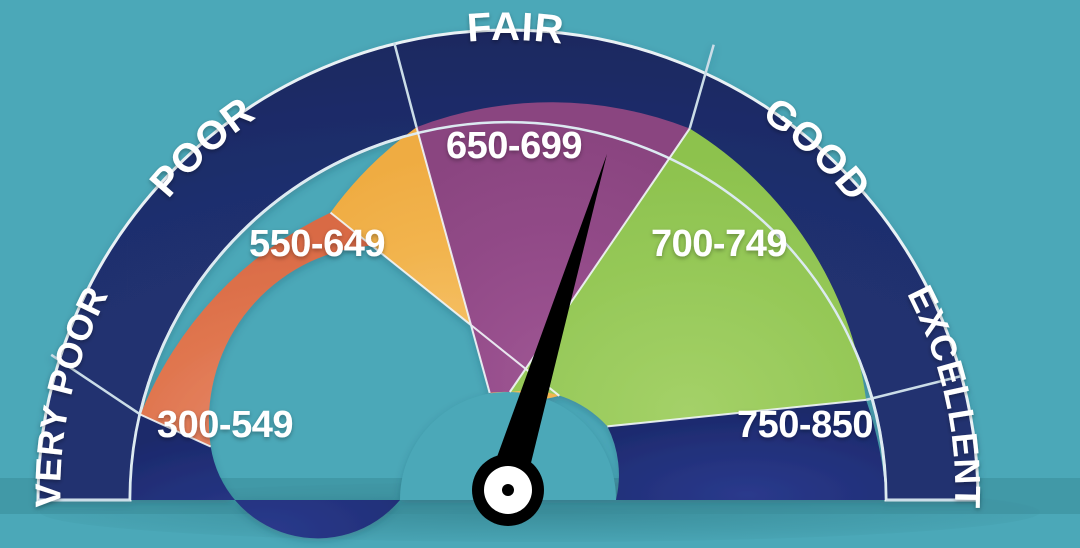  What do you see at coordinates (225, 425) in the screenshot?
I see `range-label-300-549: 300-549` at bounding box center [225, 425].